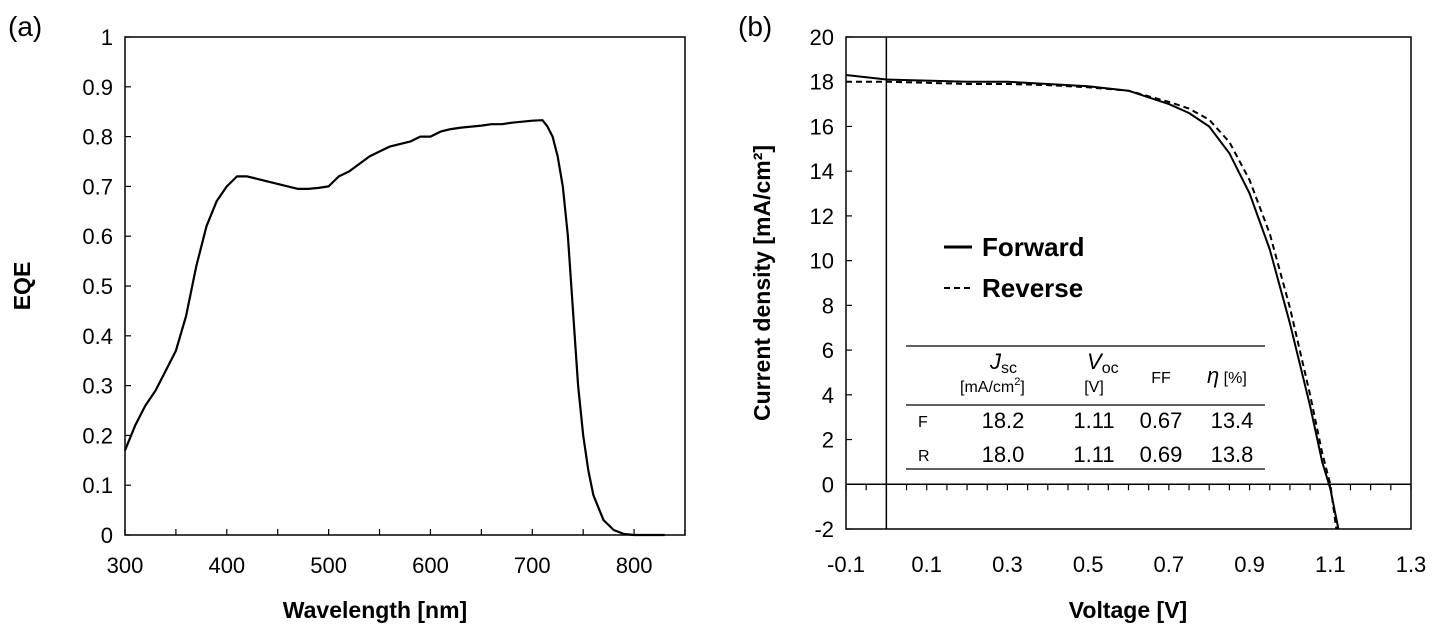 This screenshot has height=632, width=1435. Describe the element at coordinates (822, 216) in the screenshot. I see `jv-y-tick-label: 12` at that location.